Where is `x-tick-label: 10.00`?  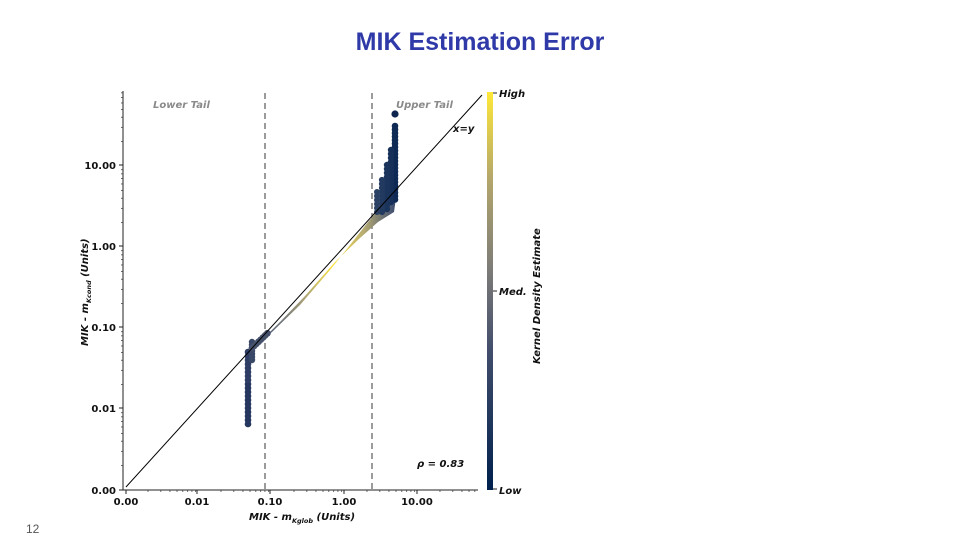 x-tick-label: 10.00 is located at coordinates (417, 502).